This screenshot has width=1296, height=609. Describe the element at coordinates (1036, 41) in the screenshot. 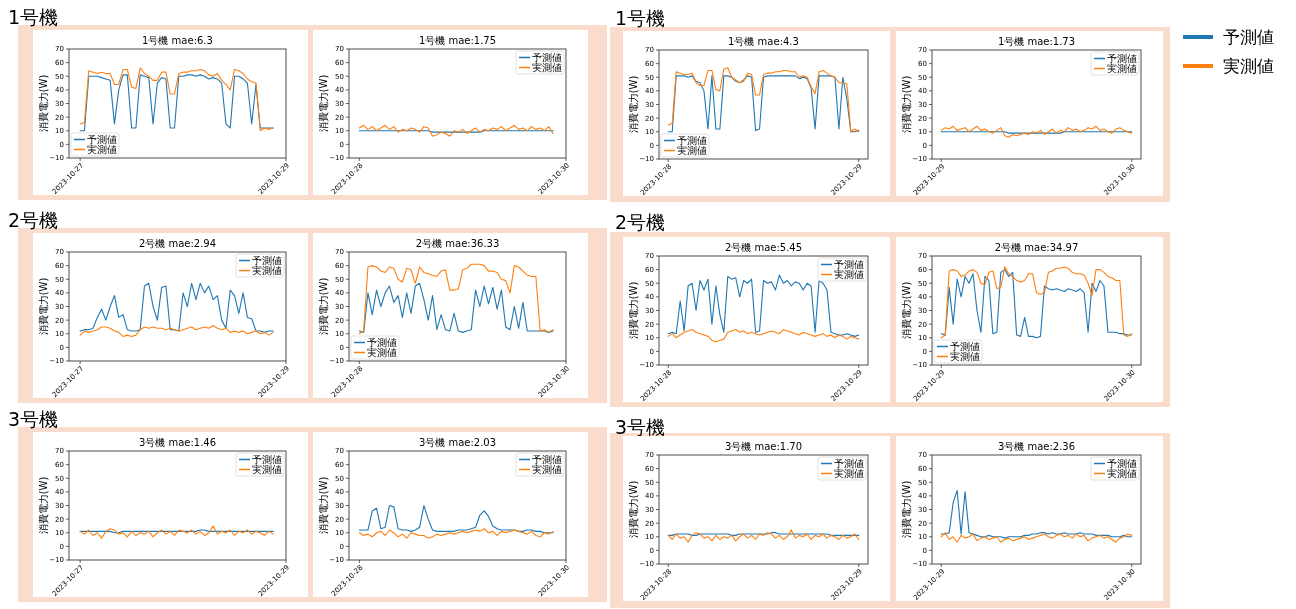

I see `chart-title: 1号機 mae:1.73` at that location.